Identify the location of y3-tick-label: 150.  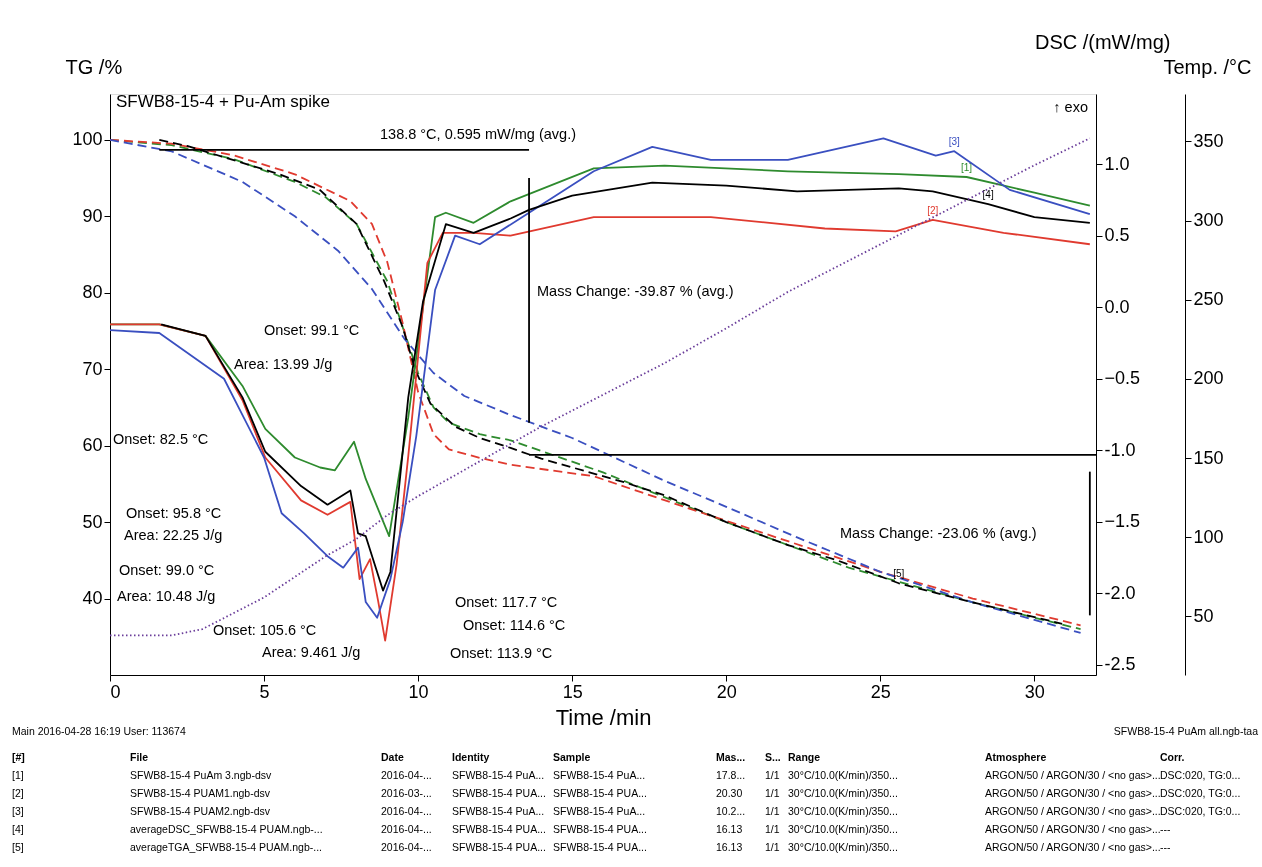
(1208, 457).